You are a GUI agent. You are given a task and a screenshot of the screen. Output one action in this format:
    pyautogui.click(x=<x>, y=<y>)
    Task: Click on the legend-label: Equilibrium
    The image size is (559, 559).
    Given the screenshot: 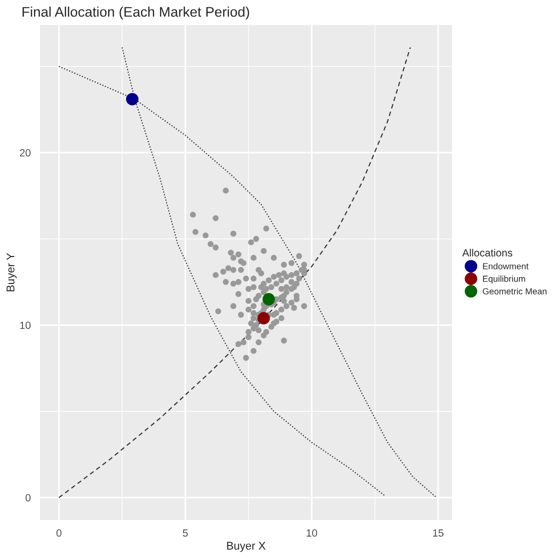 What is the action you would take?
    pyautogui.click(x=504, y=279)
    